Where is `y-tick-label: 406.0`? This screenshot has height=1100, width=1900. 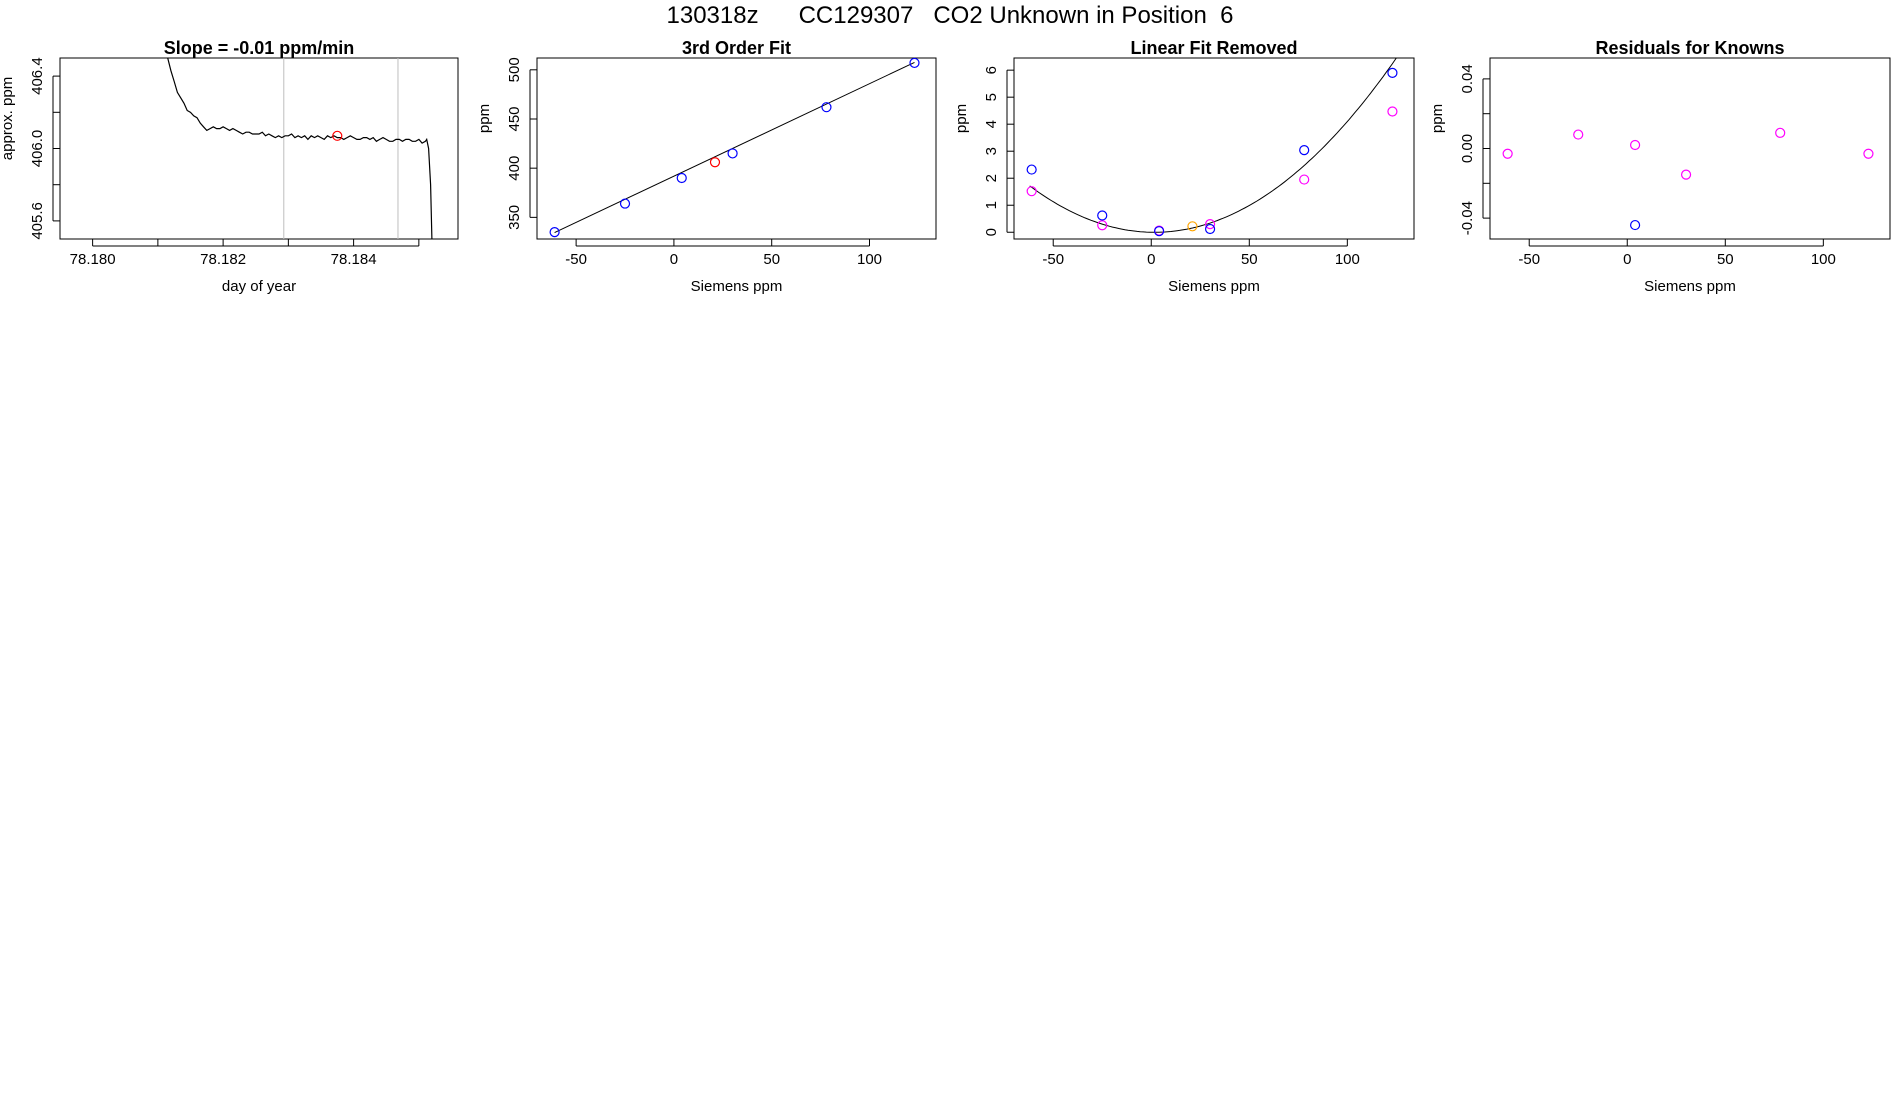 y-tick-label: 406.0 is located at coordinates (37, 149).